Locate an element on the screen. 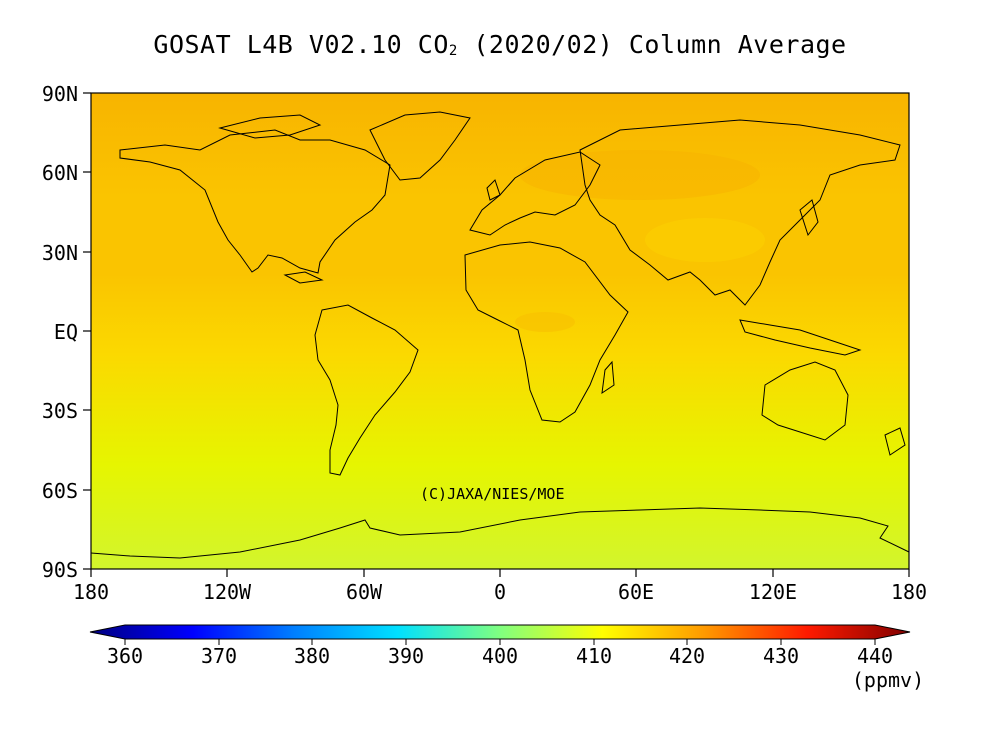 The height and width of the screenshot is (750, 1000). lat-label-60s: 60S is located at coordinates (59, 491).